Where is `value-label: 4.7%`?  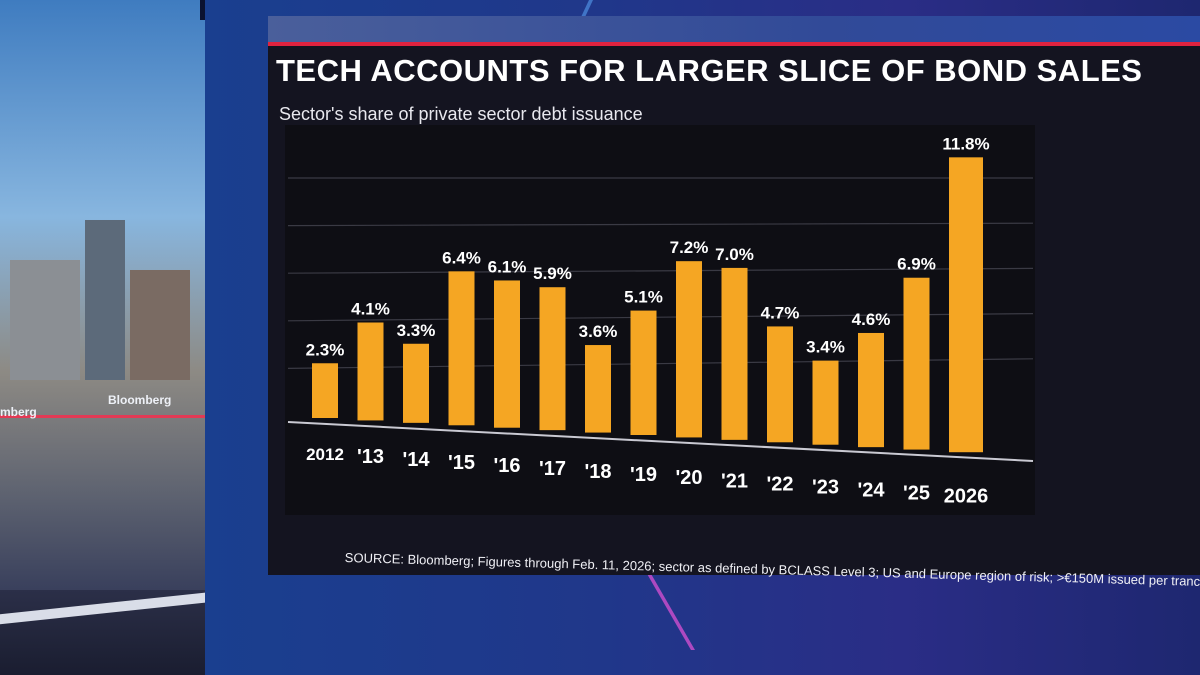
value-label: 4.7% is located at coordinates (780, 312).